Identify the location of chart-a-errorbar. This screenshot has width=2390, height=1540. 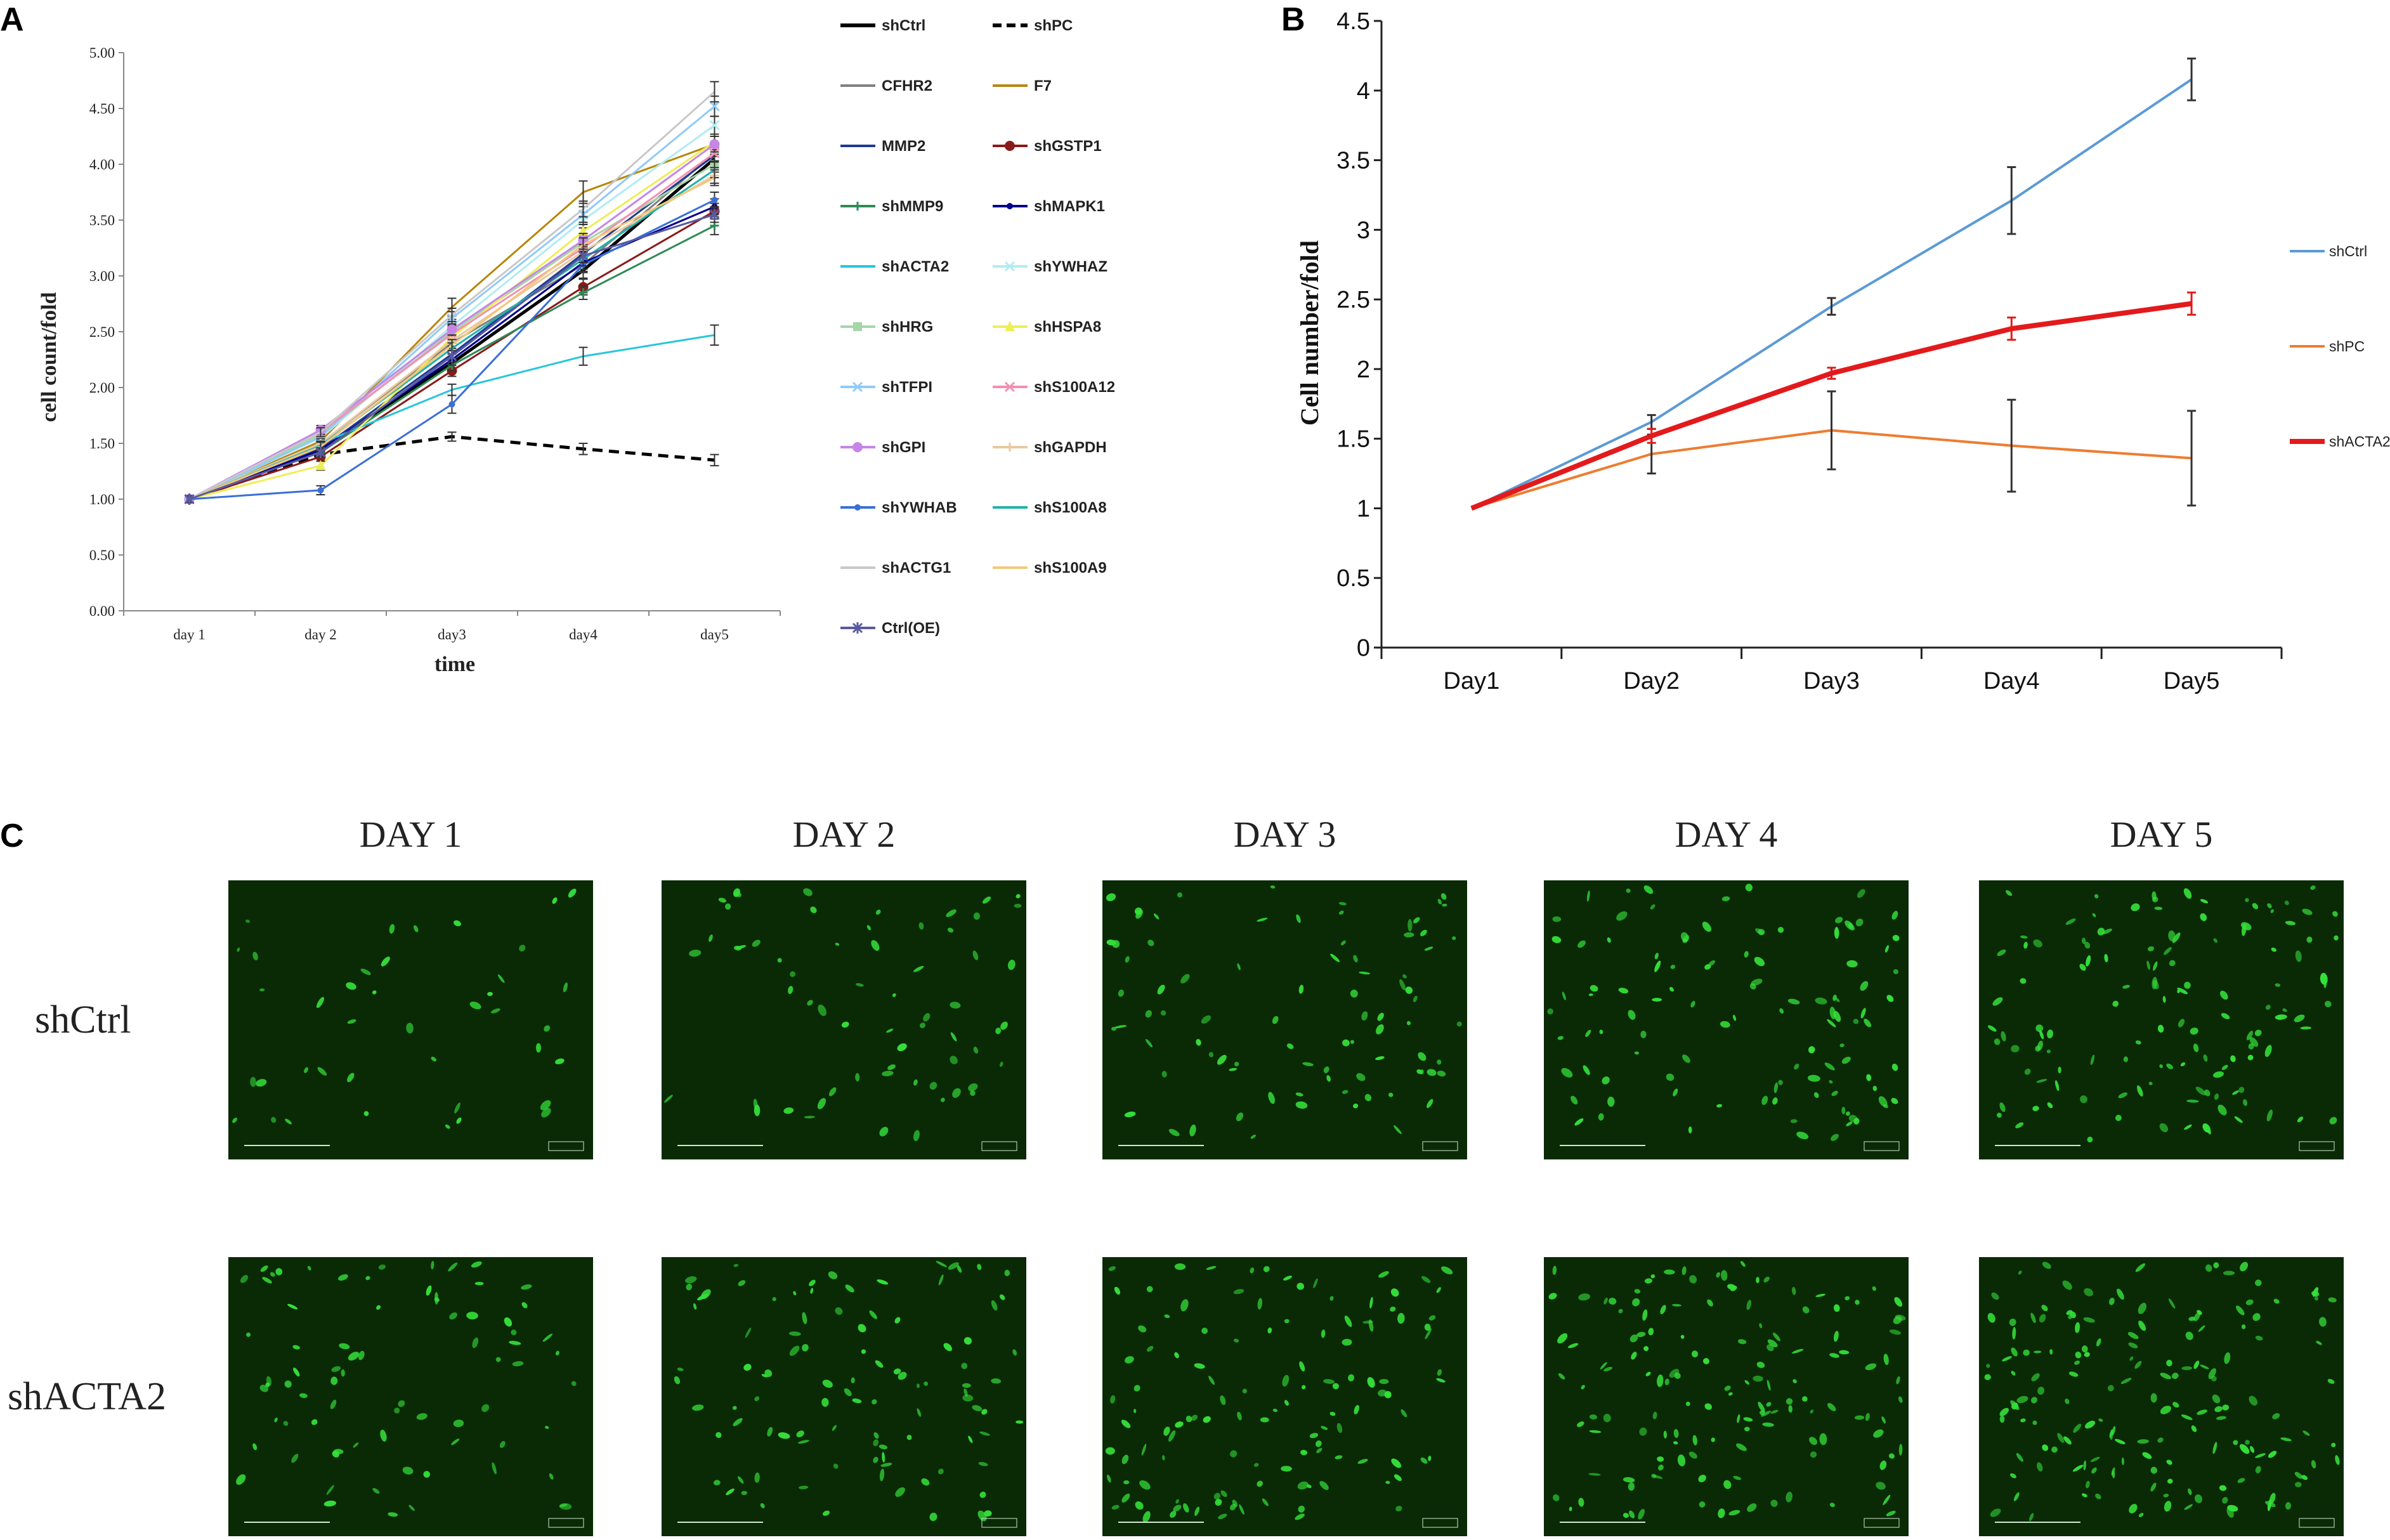
(715, 461).